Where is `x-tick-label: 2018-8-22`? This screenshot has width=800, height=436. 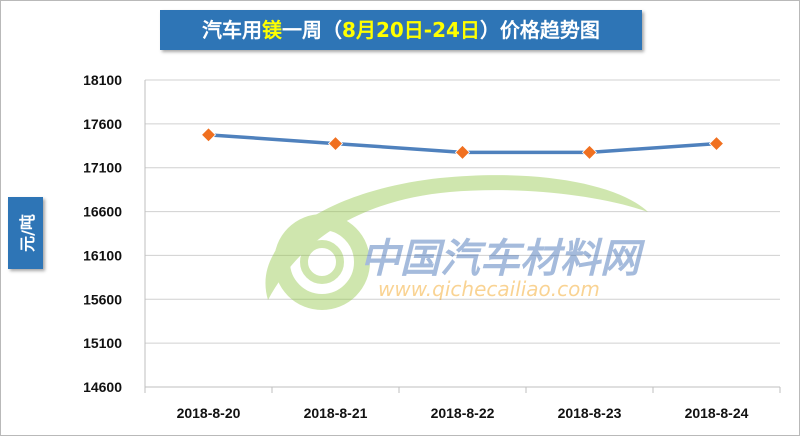
x-tick-label: 2018-8-22 is located at coordinates (463, 413).